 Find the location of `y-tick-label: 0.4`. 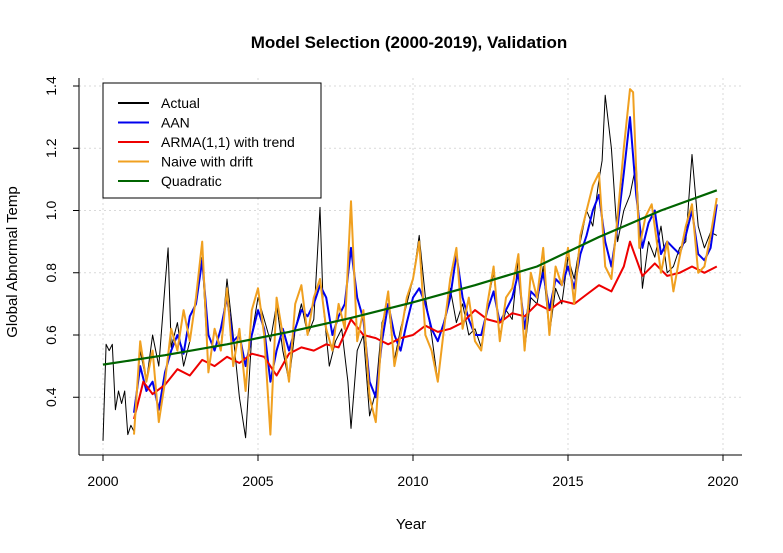

y-tick-label: 0.4 is located at coordinates (51, 397).